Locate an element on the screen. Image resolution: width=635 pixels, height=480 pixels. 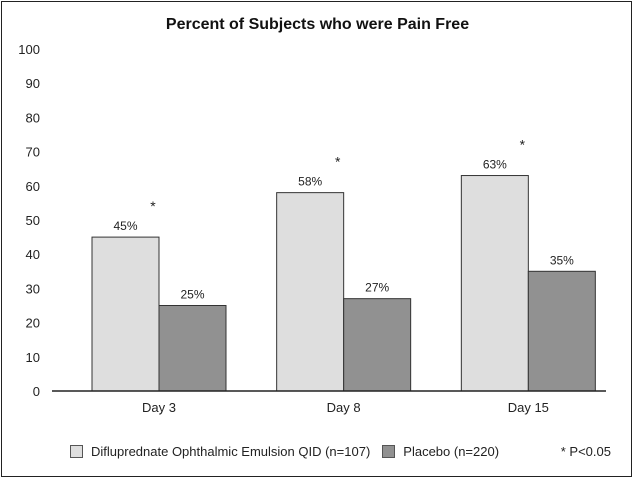
x-tick-label: Day 8 is located at coordinates (344, 407).